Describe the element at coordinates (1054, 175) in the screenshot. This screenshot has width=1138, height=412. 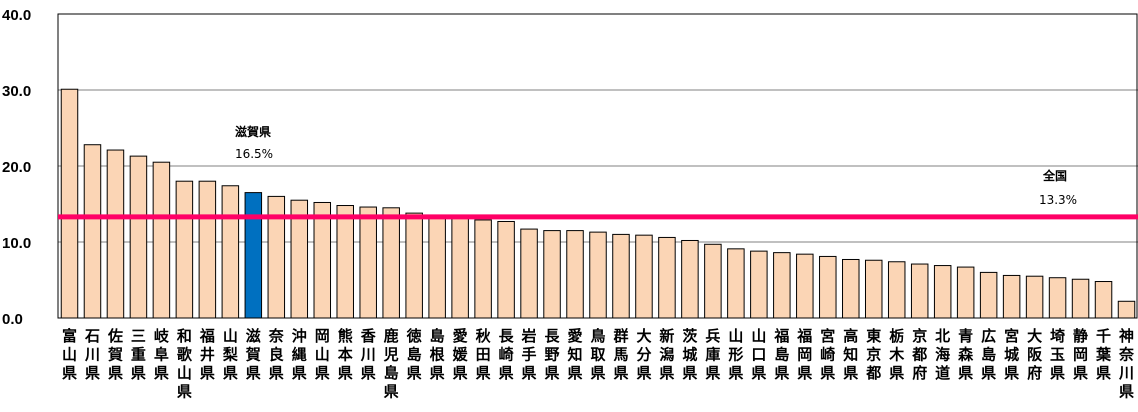
I see `national-average-label: 全国` at that location.